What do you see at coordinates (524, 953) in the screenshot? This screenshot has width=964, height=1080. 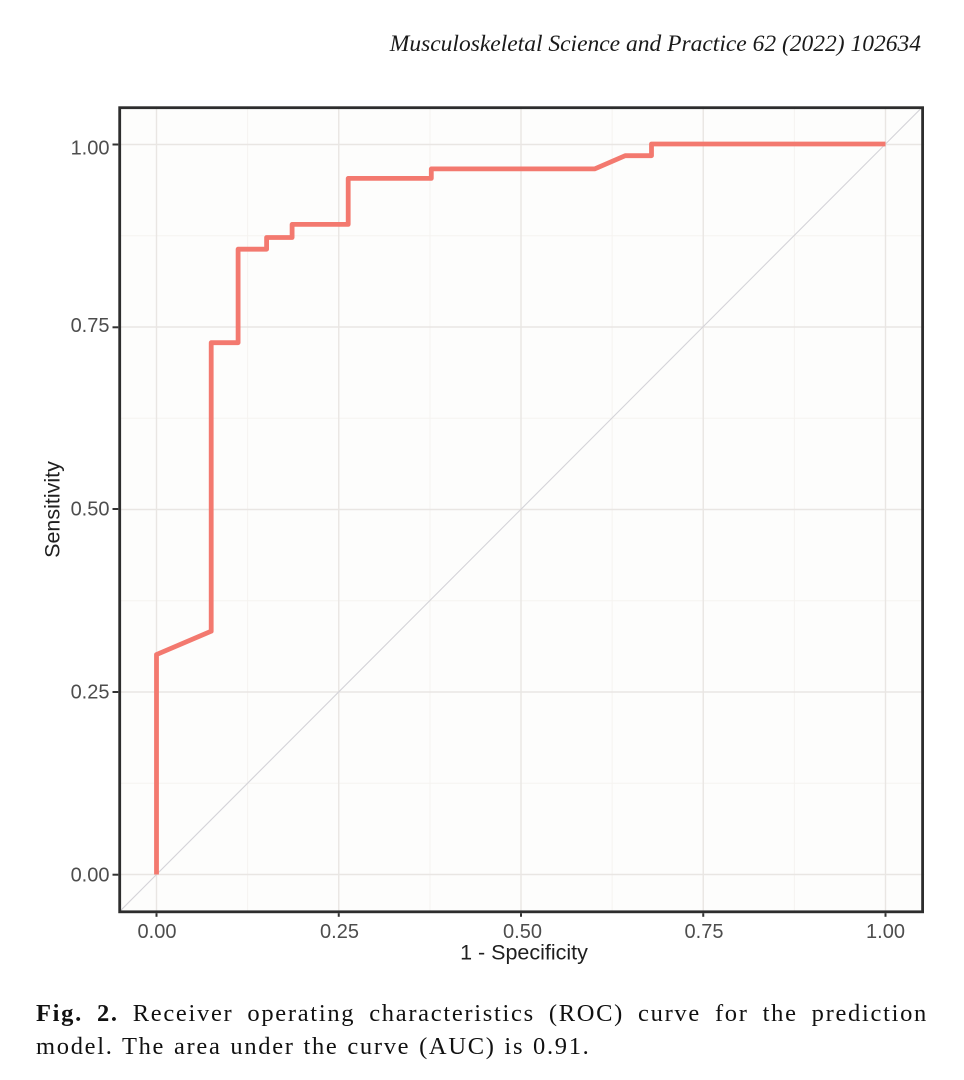 I see `svg-text: 1 - Specificity` at bounding box center [524, 953].